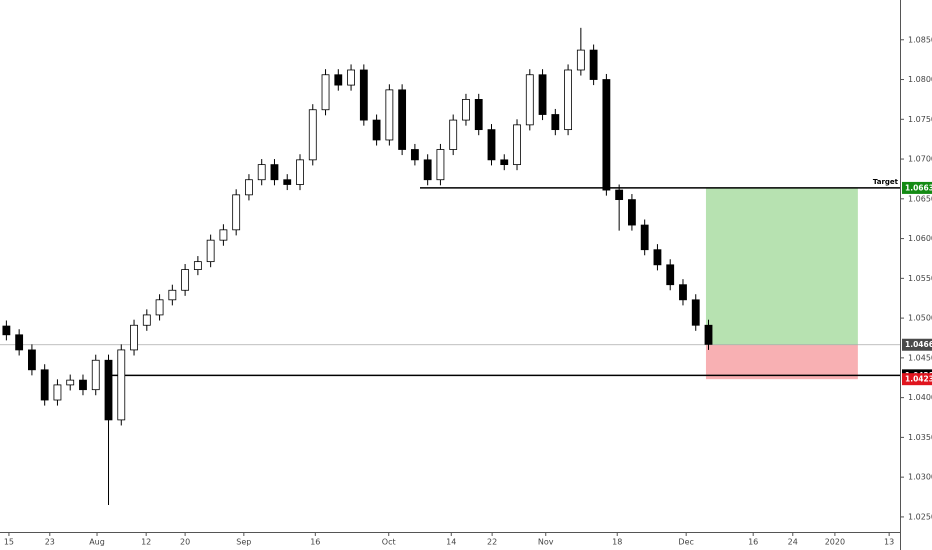  What do you see at coordinates (492, 542) in the screenshot?
I see `x-tick-label: 22` at bounding box center [492, 542].